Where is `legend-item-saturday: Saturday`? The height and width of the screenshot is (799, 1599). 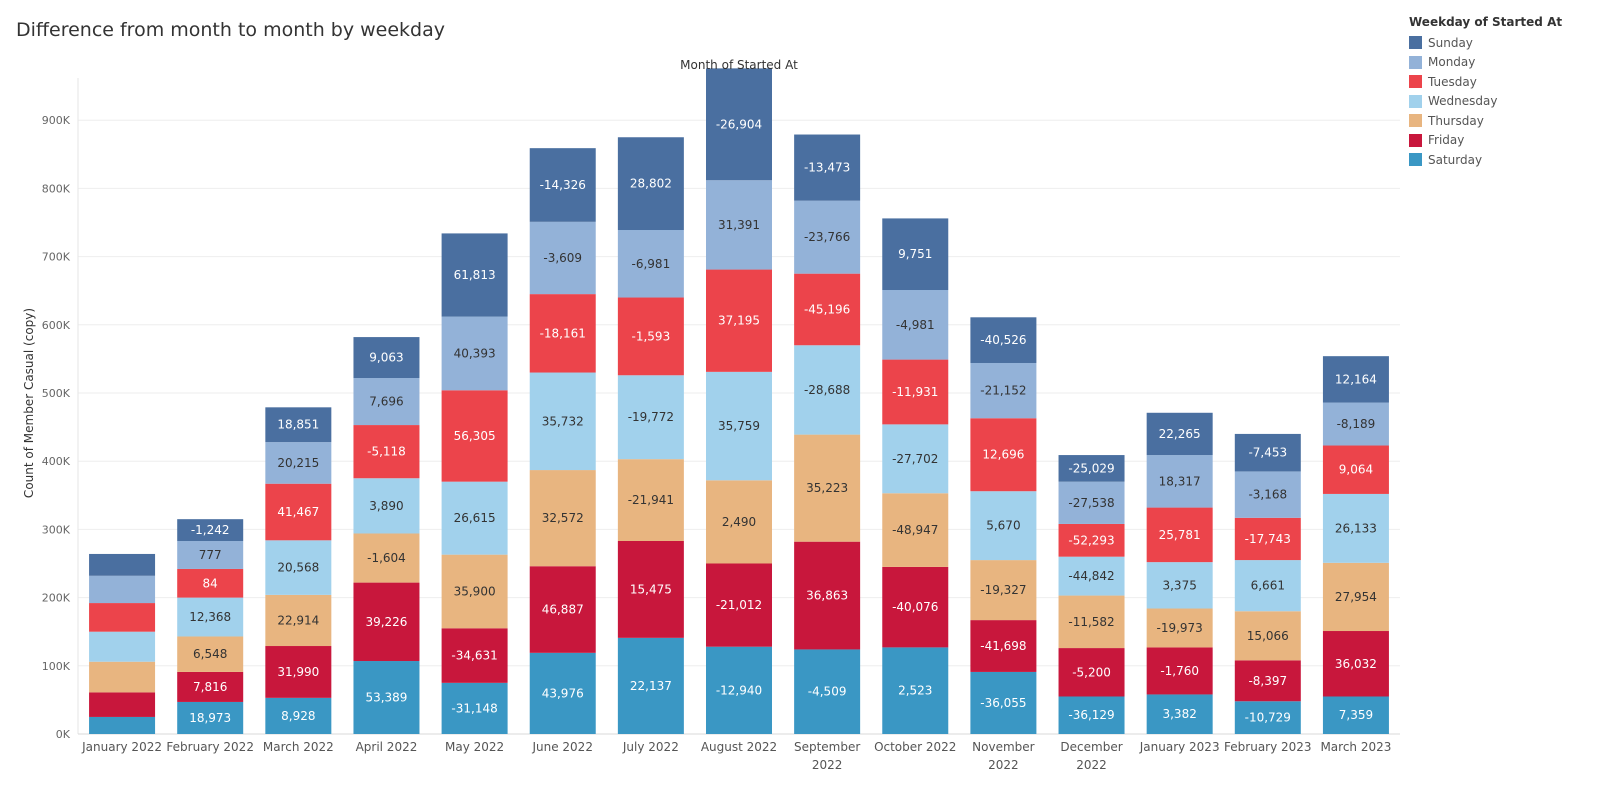
legend-item-saturday: Saturday is located at coordinates (1485, 160).